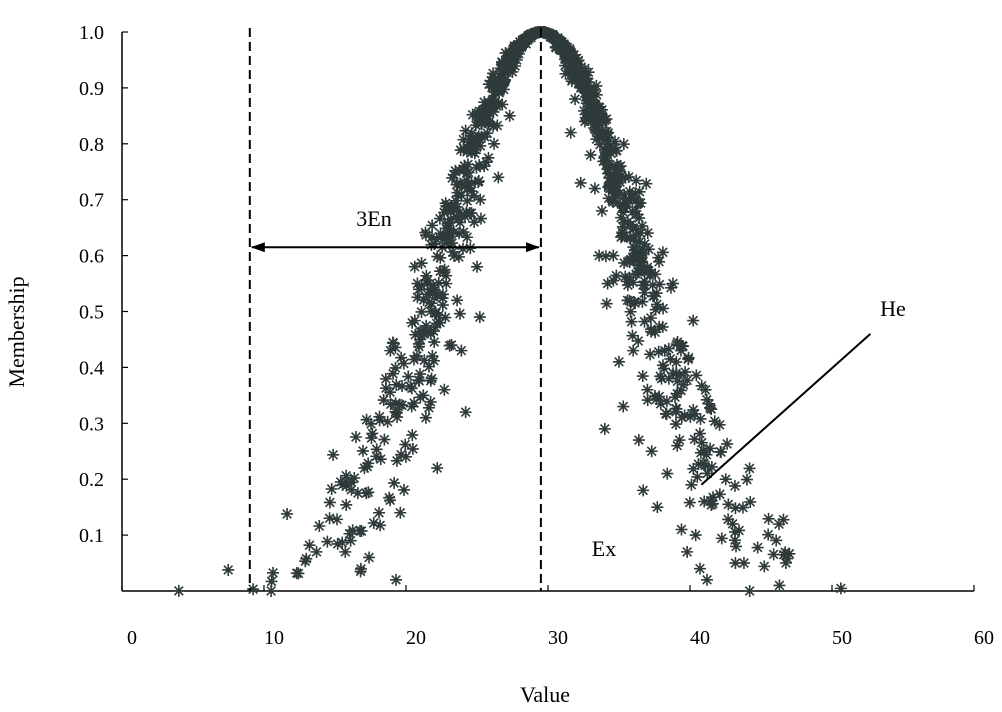  I want to click on y-tick-label: 0.3, so click(91, 424).